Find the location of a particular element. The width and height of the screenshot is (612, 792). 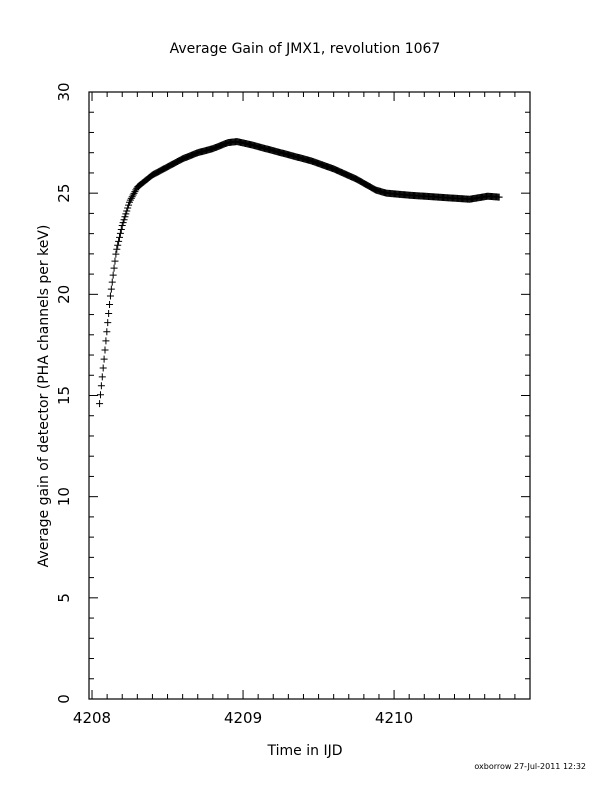

x-tick-label: 4208 is located at coordinates (92, 718).